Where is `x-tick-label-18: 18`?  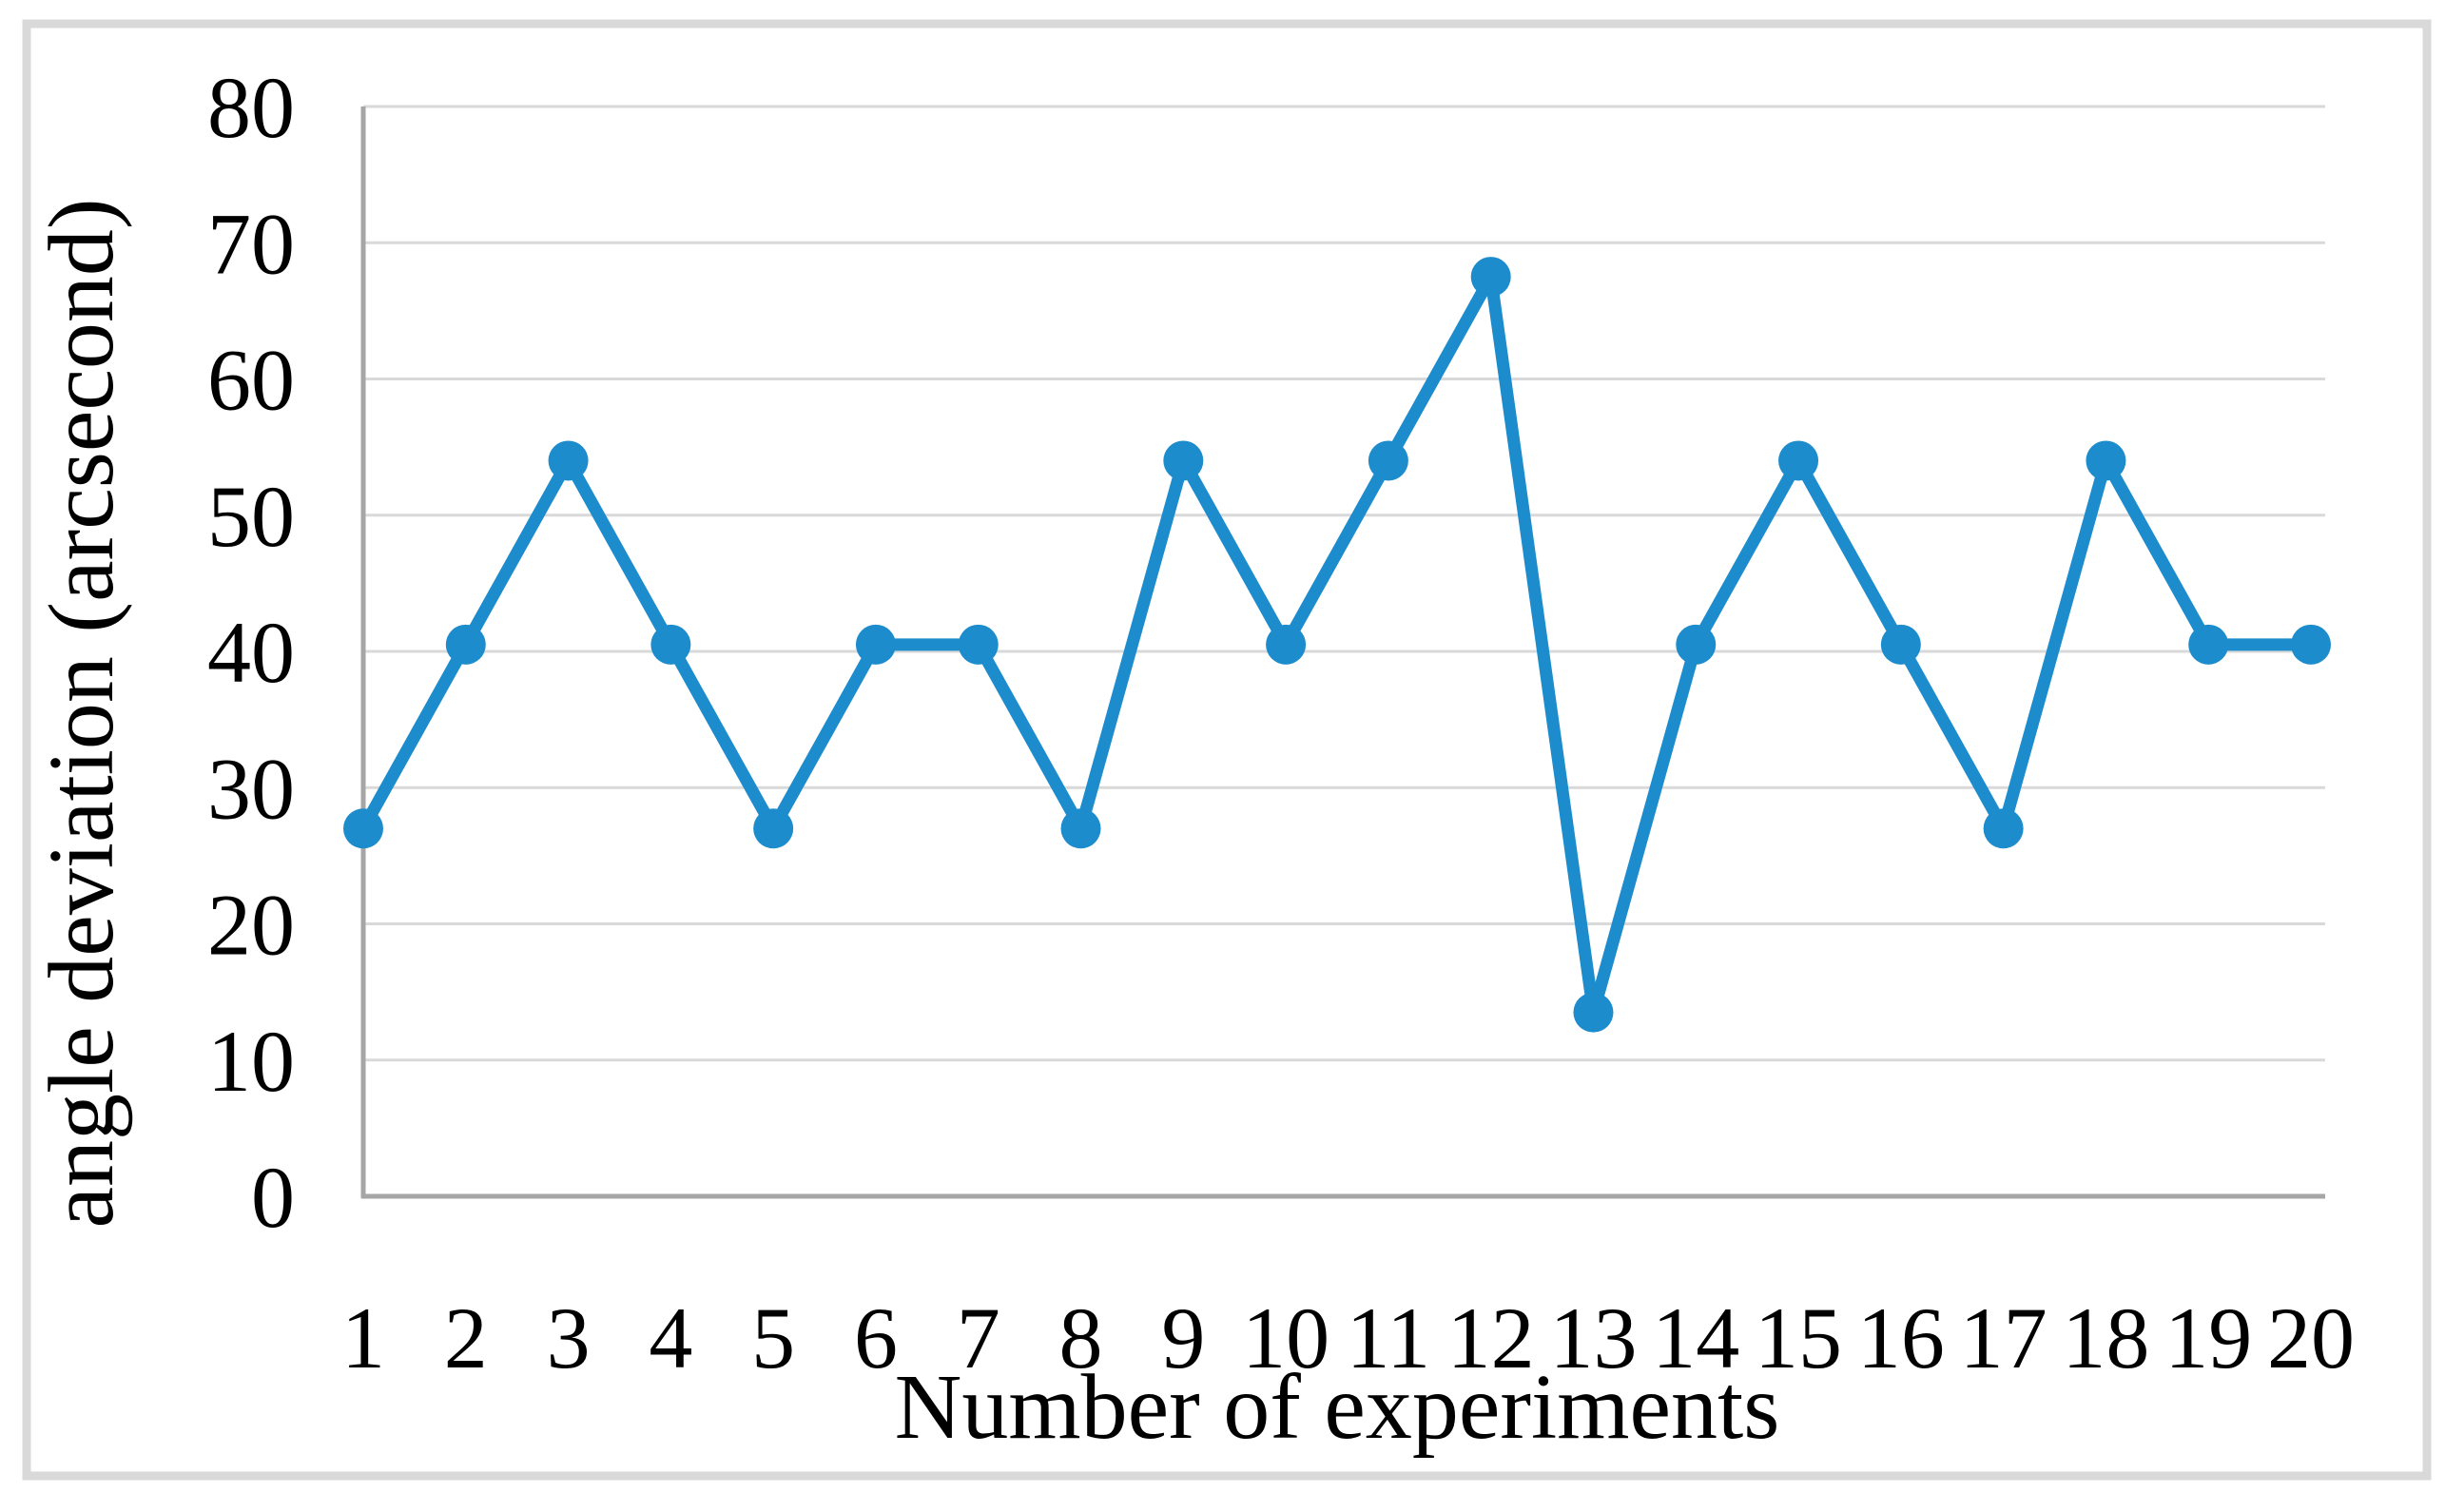 x-tick-label-18: 18 is located at coordinates (2105, 1337).